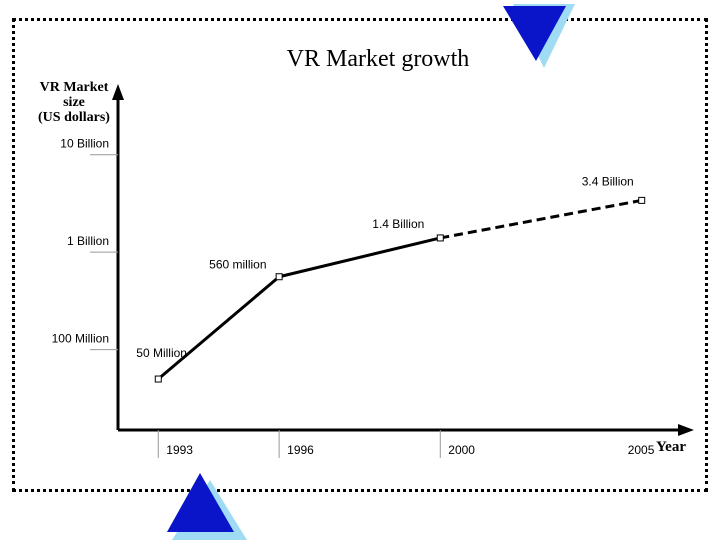 The width and height of the screenshot is (720, 540). I want to click on y-axis-label-line-3: (US dollars), so click(74, 117).